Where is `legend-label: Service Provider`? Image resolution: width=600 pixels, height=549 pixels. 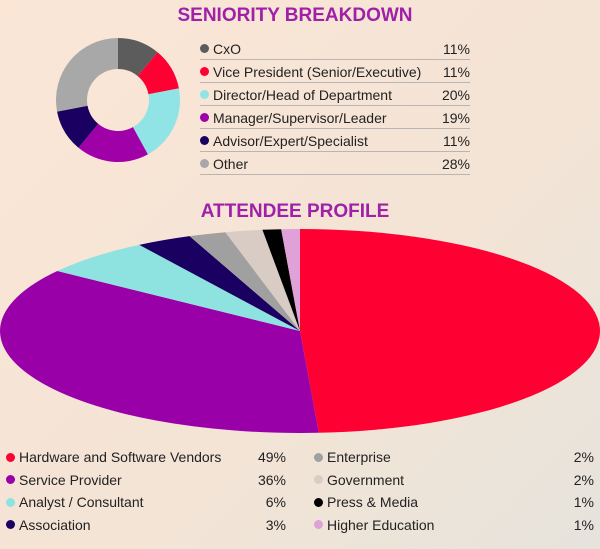
legend-label: Service Provider is located at coordinates (70, 479).